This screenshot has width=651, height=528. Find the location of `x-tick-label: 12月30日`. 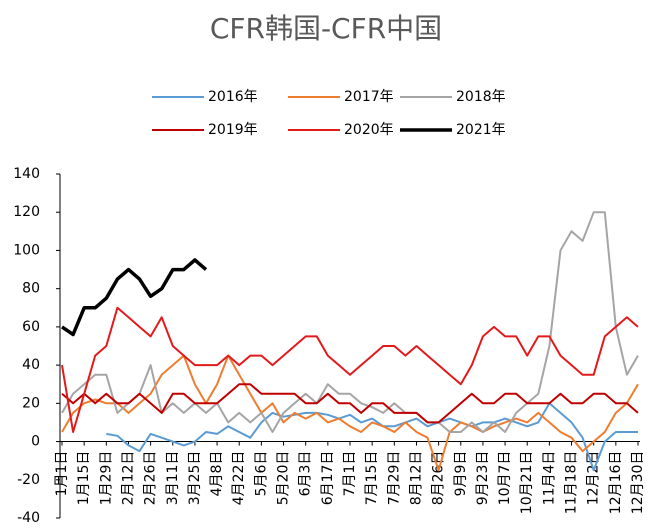

x-tick-label: 12月30日 is located at coordinates (638, 483).